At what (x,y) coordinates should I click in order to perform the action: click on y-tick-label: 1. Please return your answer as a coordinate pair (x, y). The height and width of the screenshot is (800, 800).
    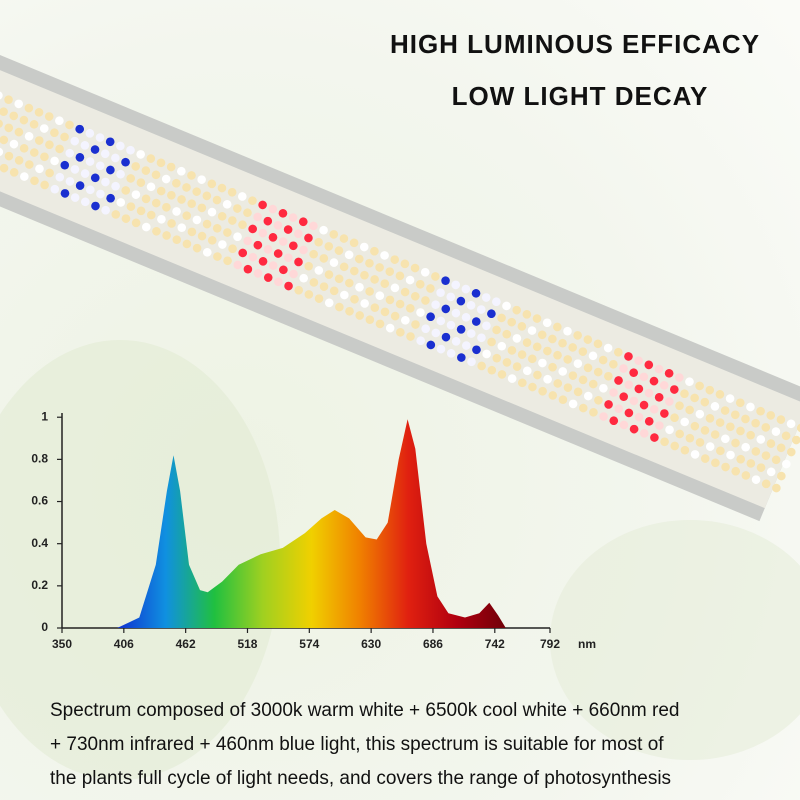
    Looking at the image, I should click on (44, 416).